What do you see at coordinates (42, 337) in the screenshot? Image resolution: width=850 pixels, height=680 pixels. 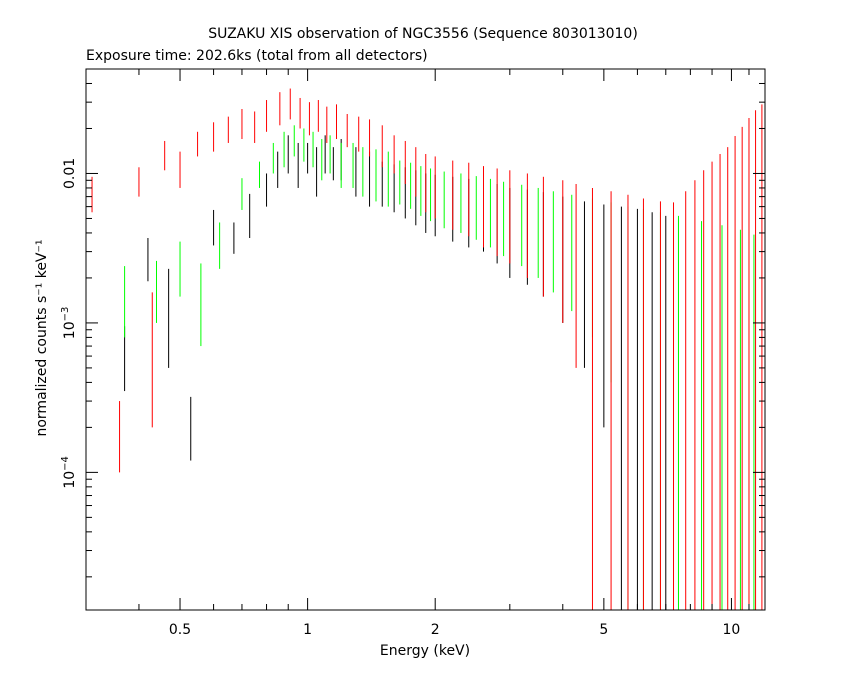 I see `y-axis-label: normalized counts s⁻¹ keV⁻¹` at bounding box center [42, 337].